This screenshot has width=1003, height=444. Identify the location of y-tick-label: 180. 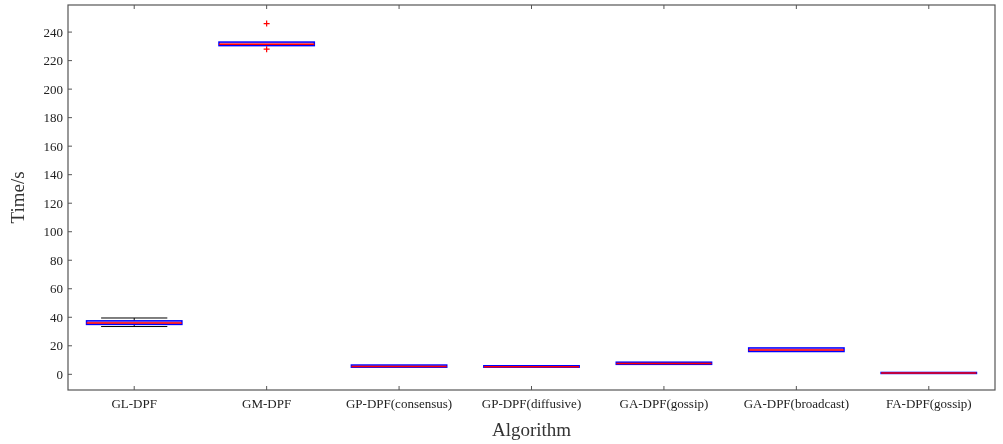
(53, 118).